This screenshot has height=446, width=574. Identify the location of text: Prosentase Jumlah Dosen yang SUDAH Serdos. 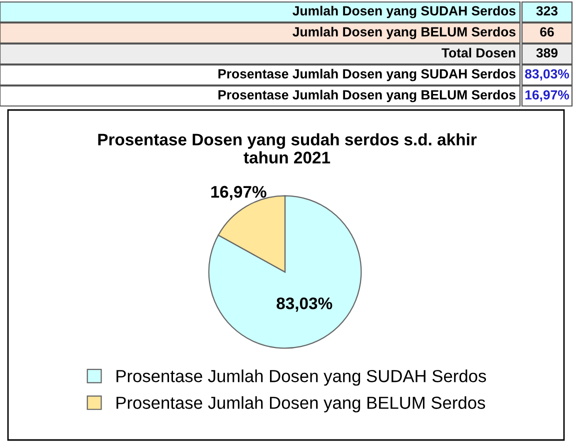
(367, 75).